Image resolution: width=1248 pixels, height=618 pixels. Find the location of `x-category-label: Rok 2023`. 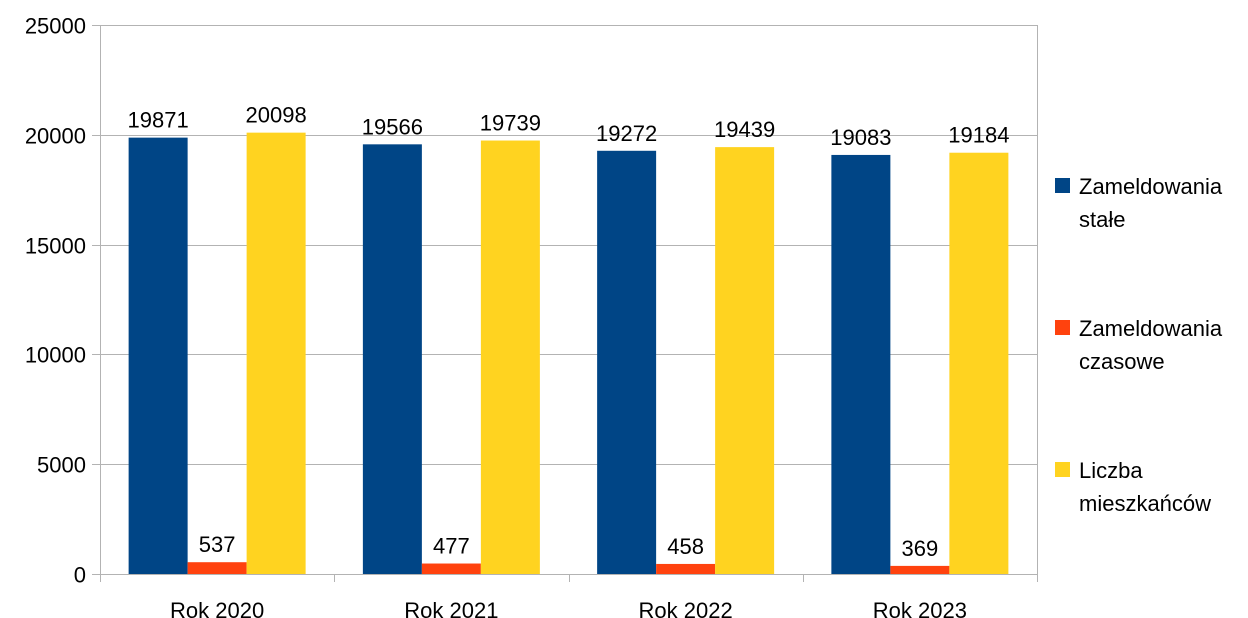

x-category-label: Rok 2023 is located at coordinates (920, 608).